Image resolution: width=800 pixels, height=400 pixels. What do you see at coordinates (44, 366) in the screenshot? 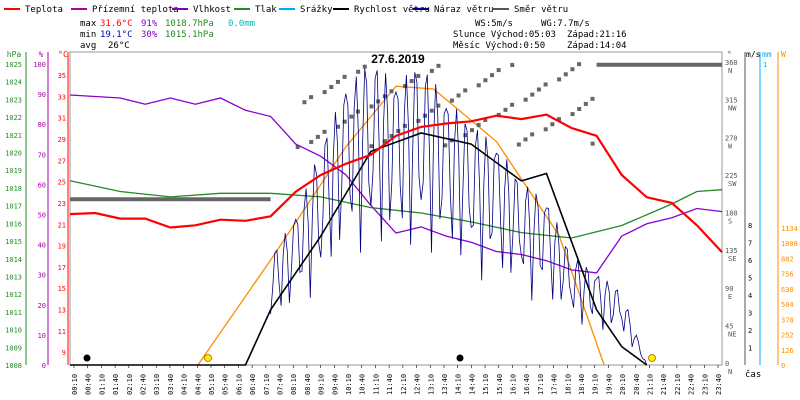
I see `pct-tick: 0` at bounding box center [44, 366].